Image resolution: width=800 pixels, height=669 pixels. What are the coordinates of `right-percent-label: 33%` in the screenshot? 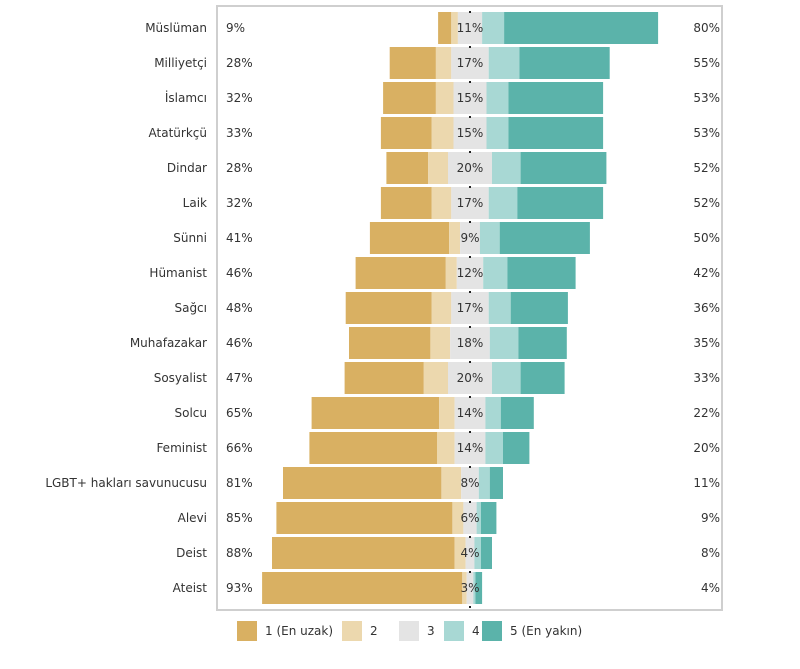 It's located at (706, 378).